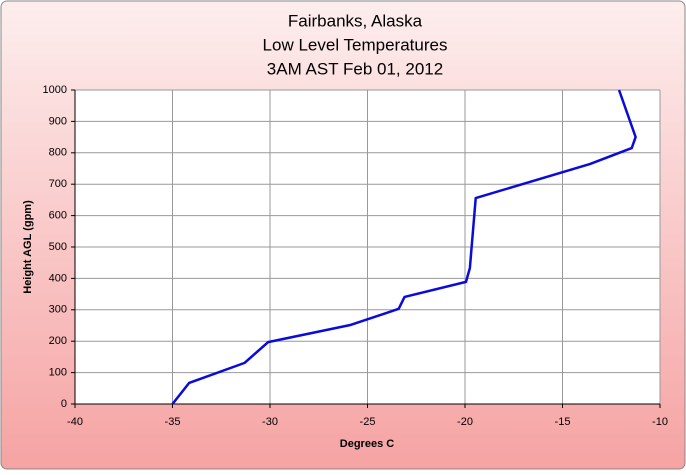 Image resolution: width=686 pixels, height=475 pixels. What do you see at coordinates (58, 373) in the screenshot?
I see `y-tick-label: 100` at bounding box center [58, 373].